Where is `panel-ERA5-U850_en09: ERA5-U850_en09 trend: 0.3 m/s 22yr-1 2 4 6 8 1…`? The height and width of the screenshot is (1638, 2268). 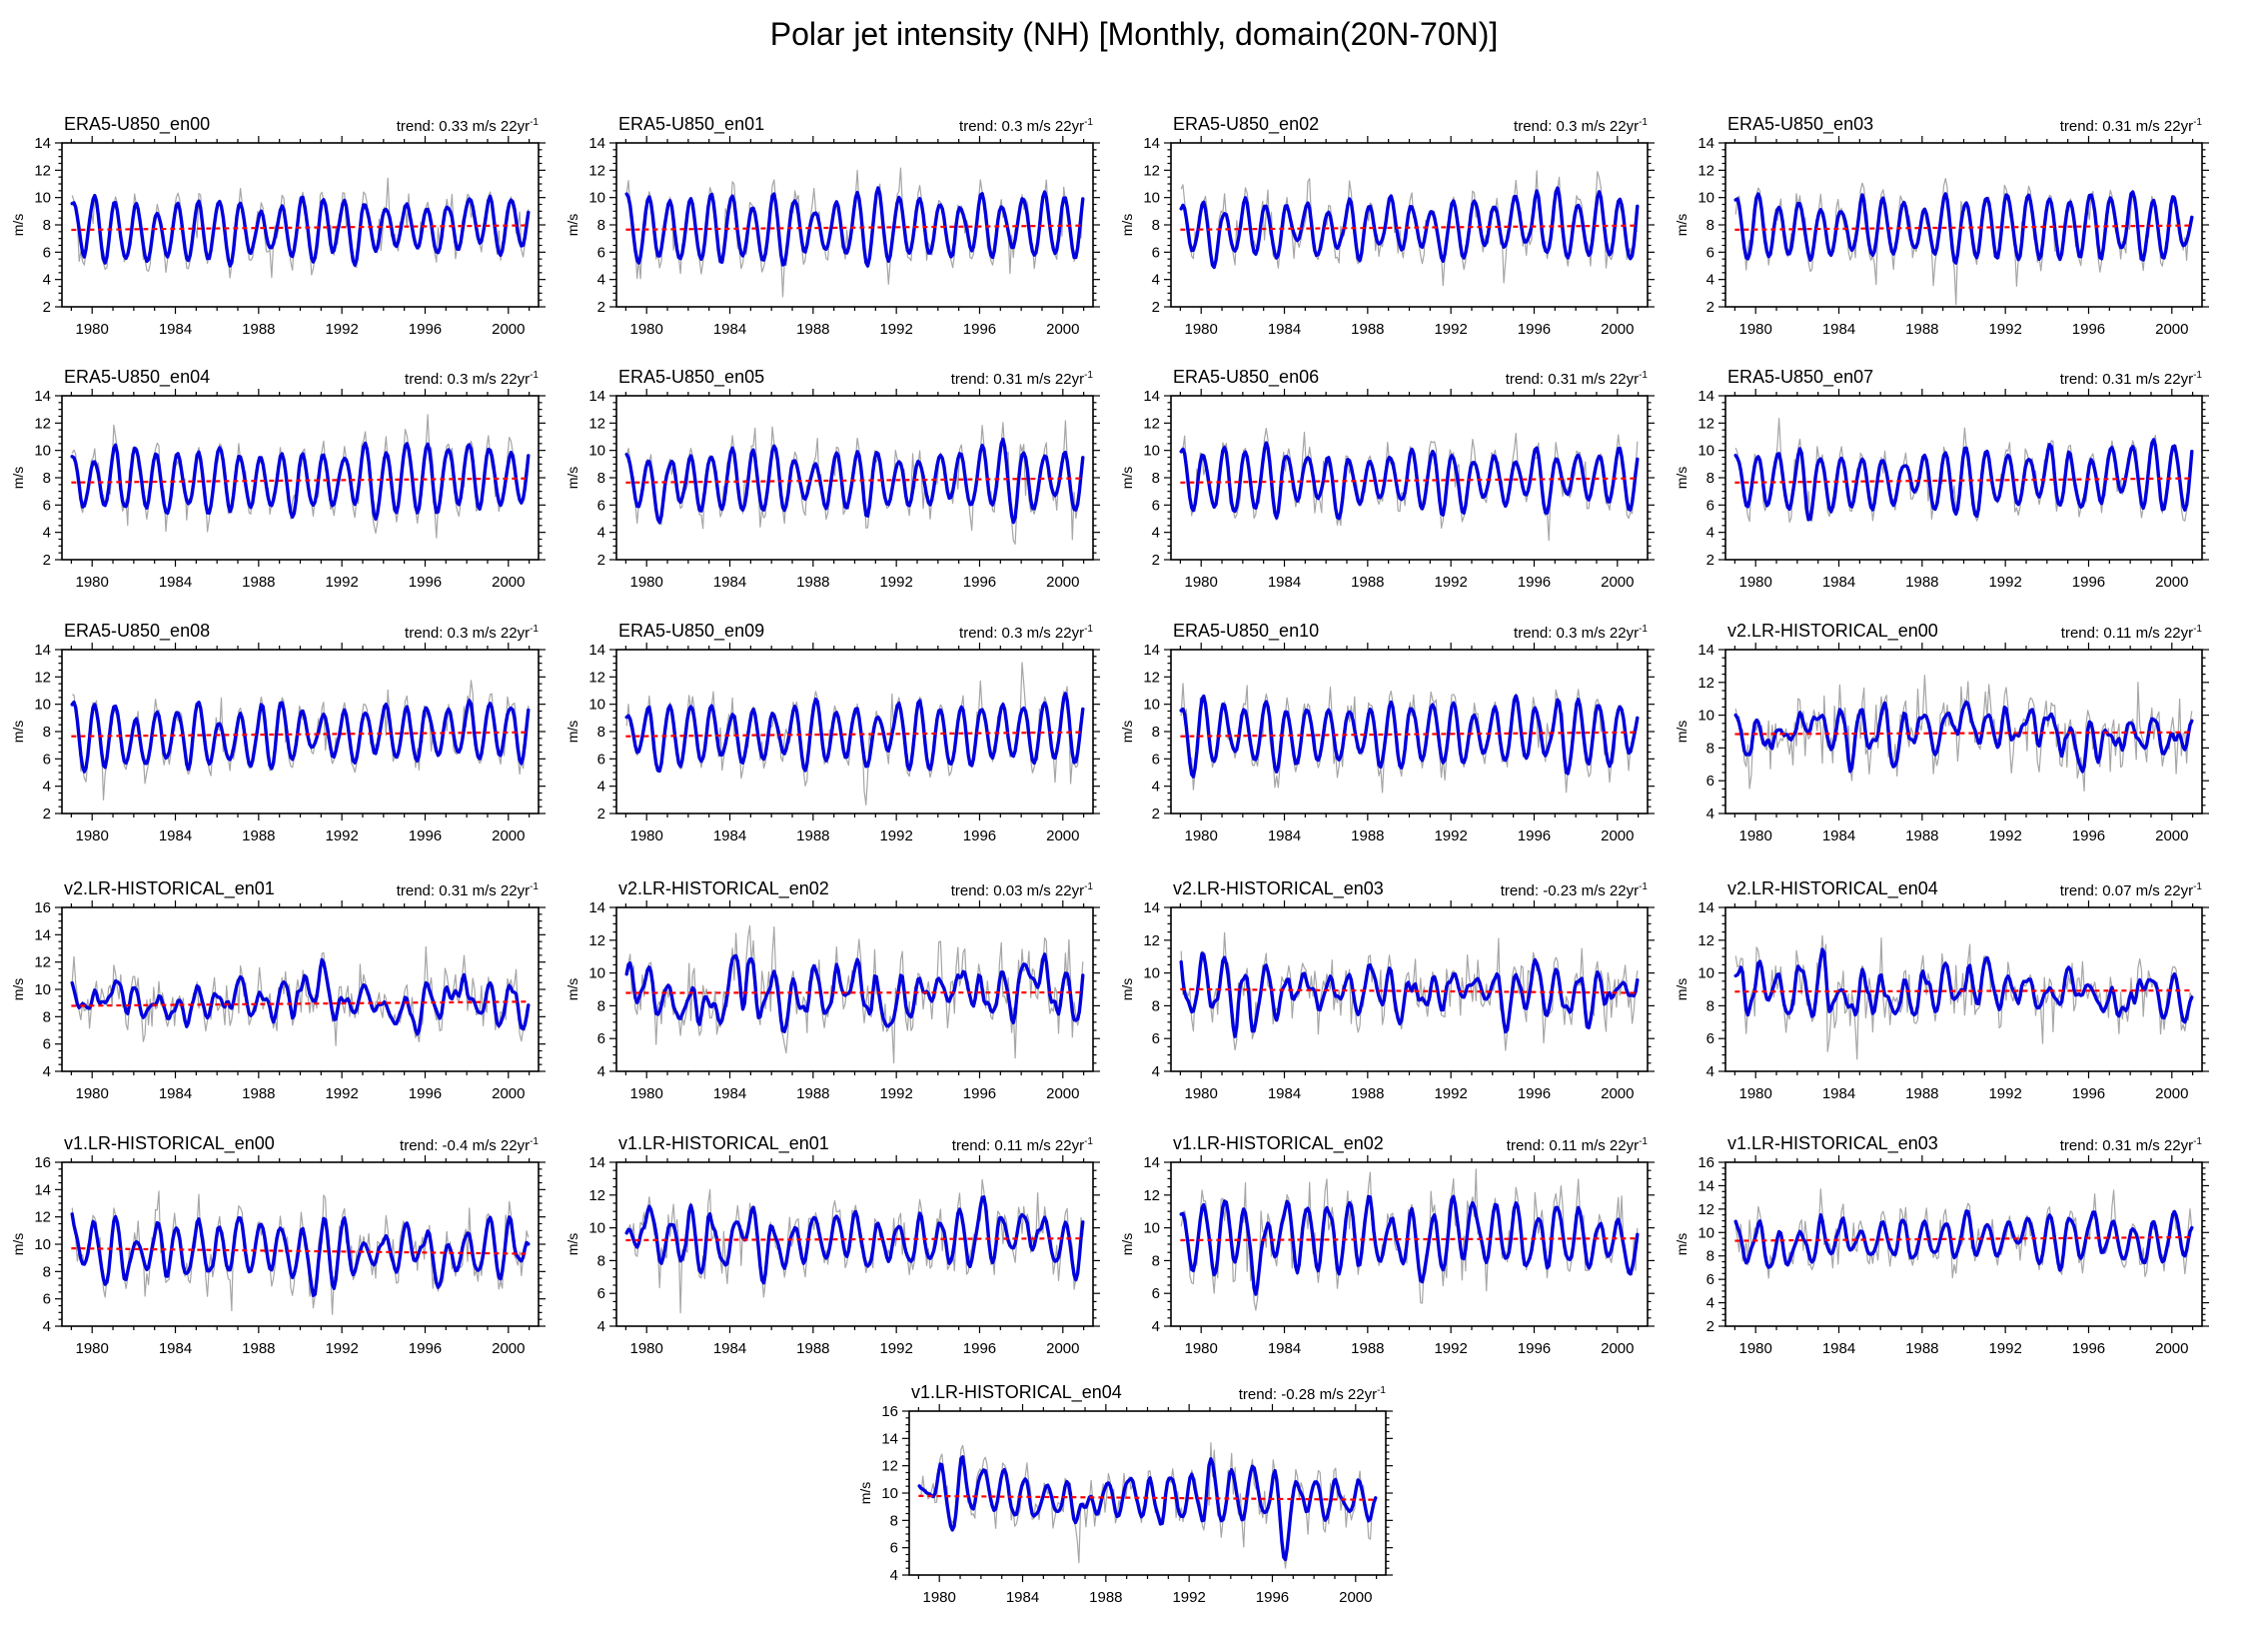 panel-ERA5-U850_en09: ERA5-U850_en09 trend: 0.3 m/s 22yr-1 2 4 6 8 1… is located at coordinates (837, 732).